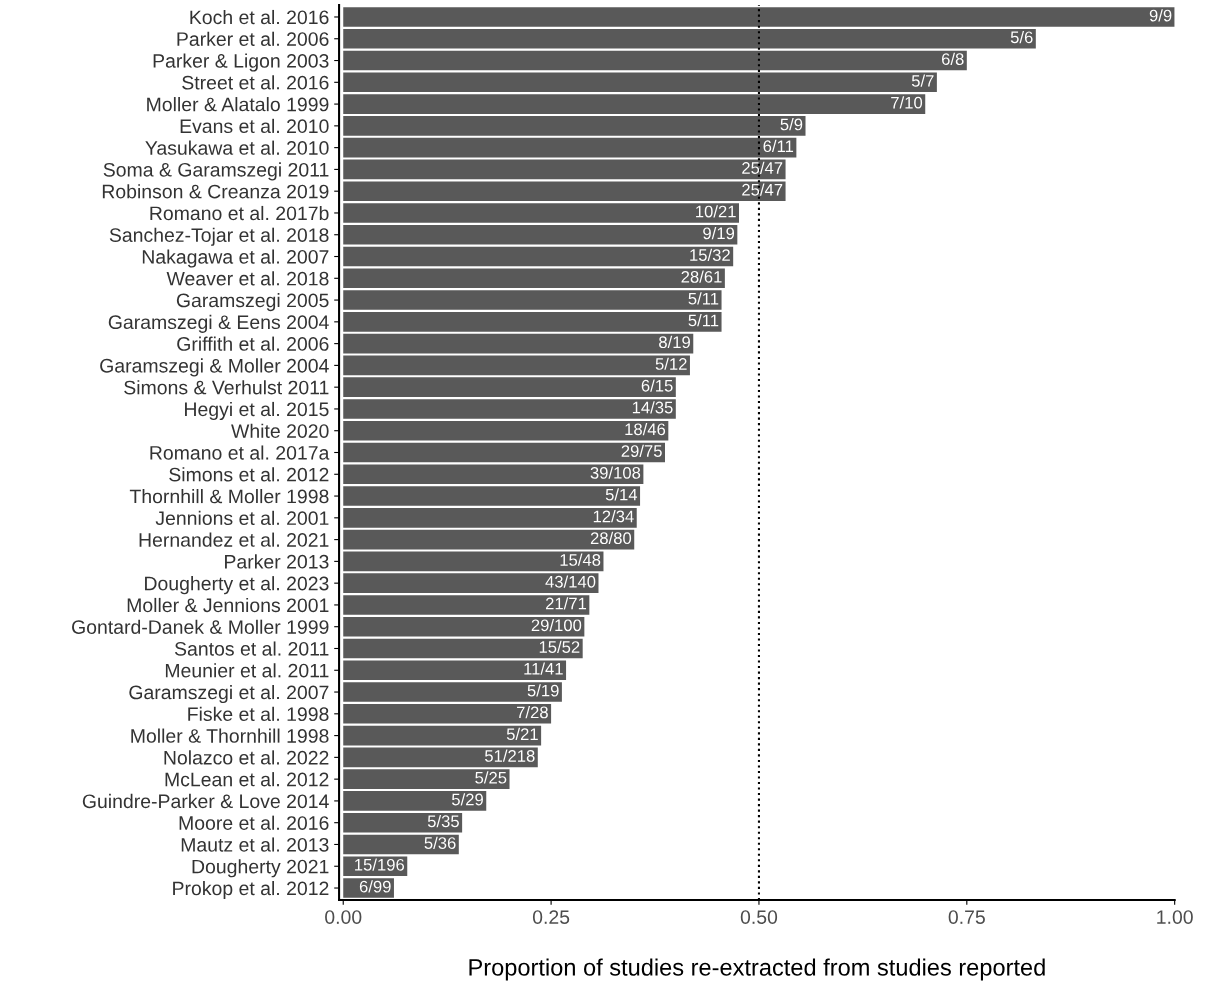 The image size is (1211, 1000). I want to click on y-tick-label: Prokop et al. 2012, so click(251, 890).